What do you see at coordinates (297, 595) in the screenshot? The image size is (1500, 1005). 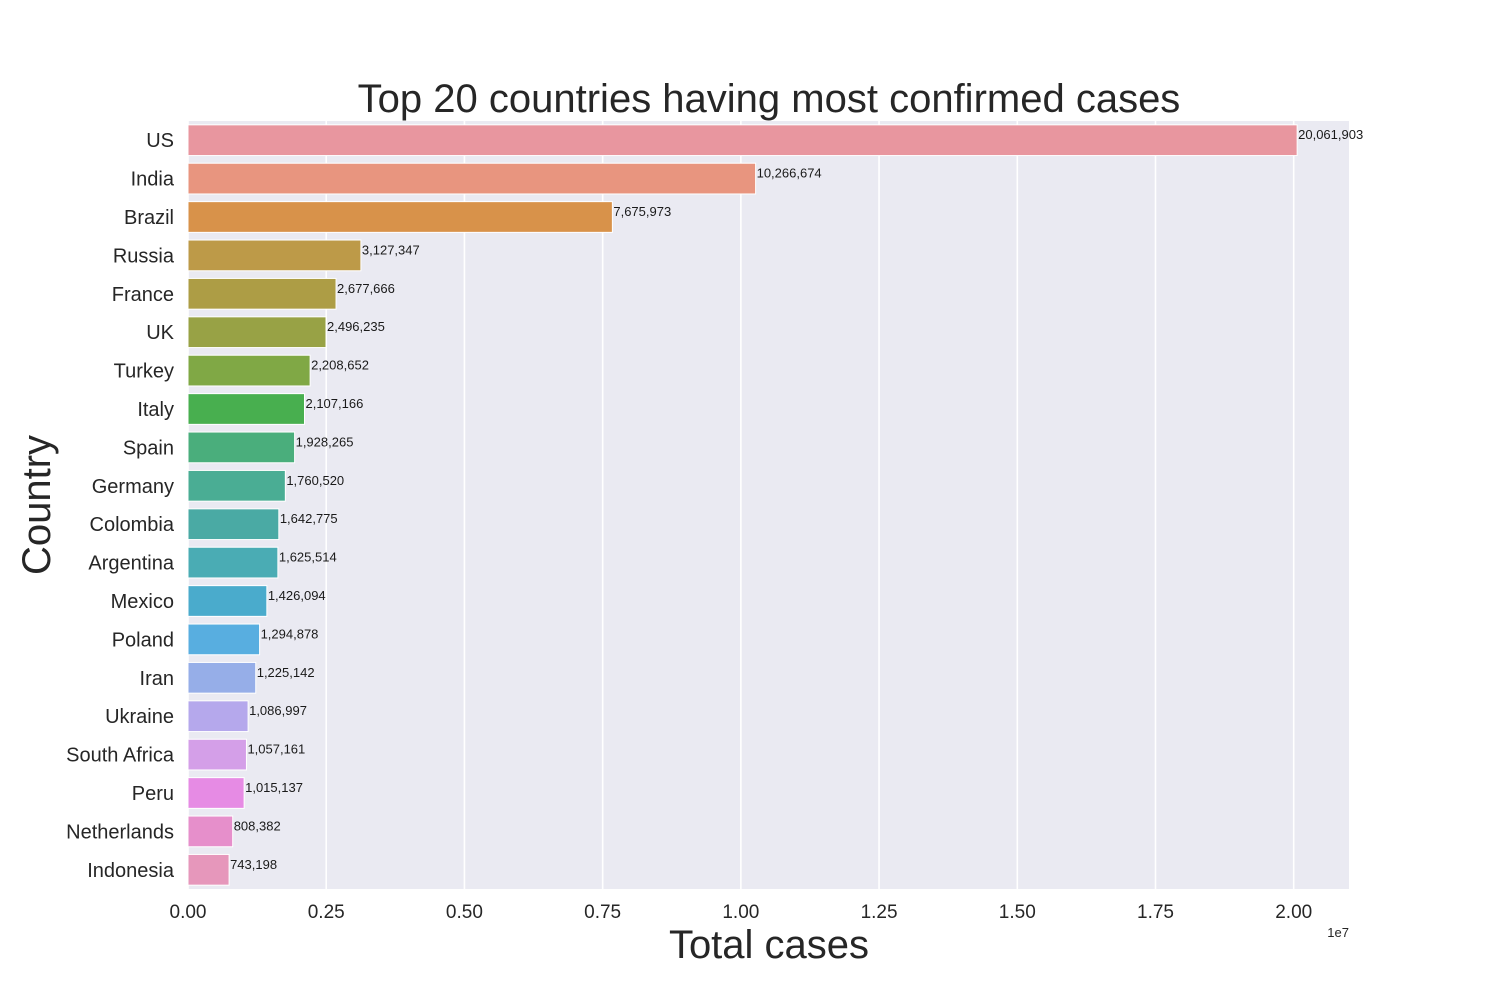 I see `bar-value-label: 1,426,094` at bounding box center [297, 595].